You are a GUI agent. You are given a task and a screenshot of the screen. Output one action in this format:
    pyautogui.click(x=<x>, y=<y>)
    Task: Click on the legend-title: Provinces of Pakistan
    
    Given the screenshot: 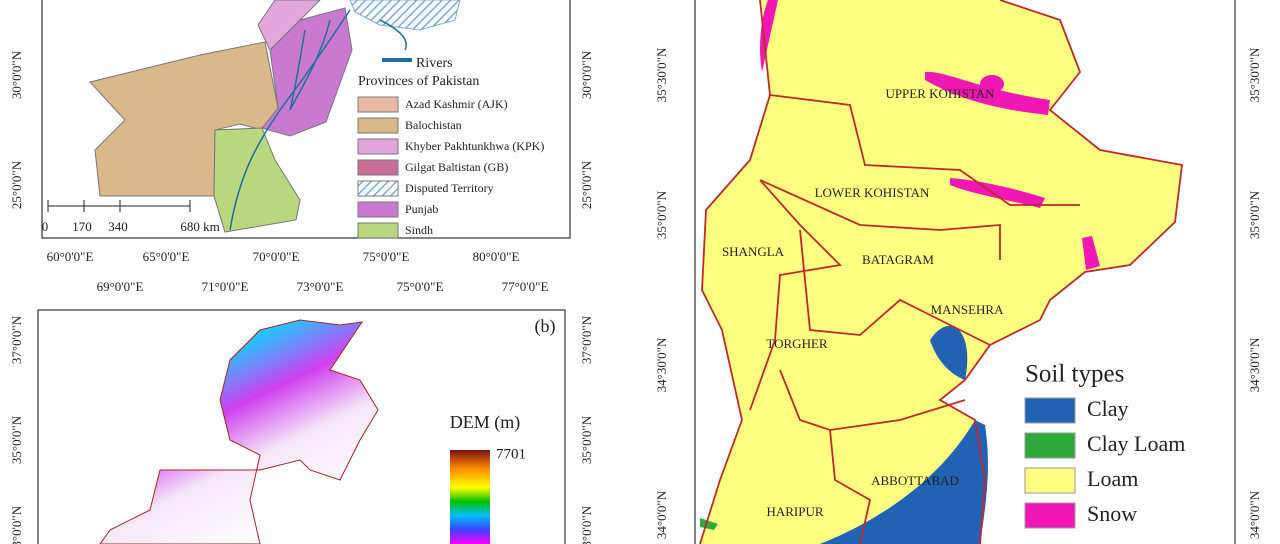 What is the action you would take?
    pyautogui.click(x=418, y=81)
    